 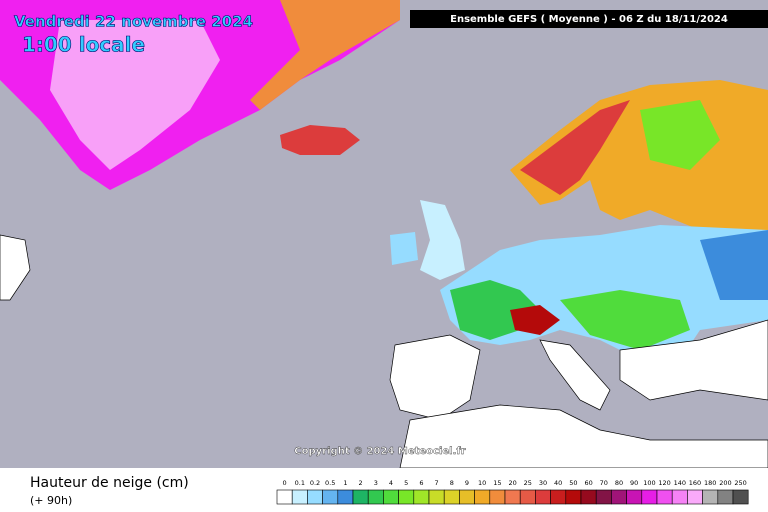 I want to click on norway-mountains, so click(x=575, y=147).